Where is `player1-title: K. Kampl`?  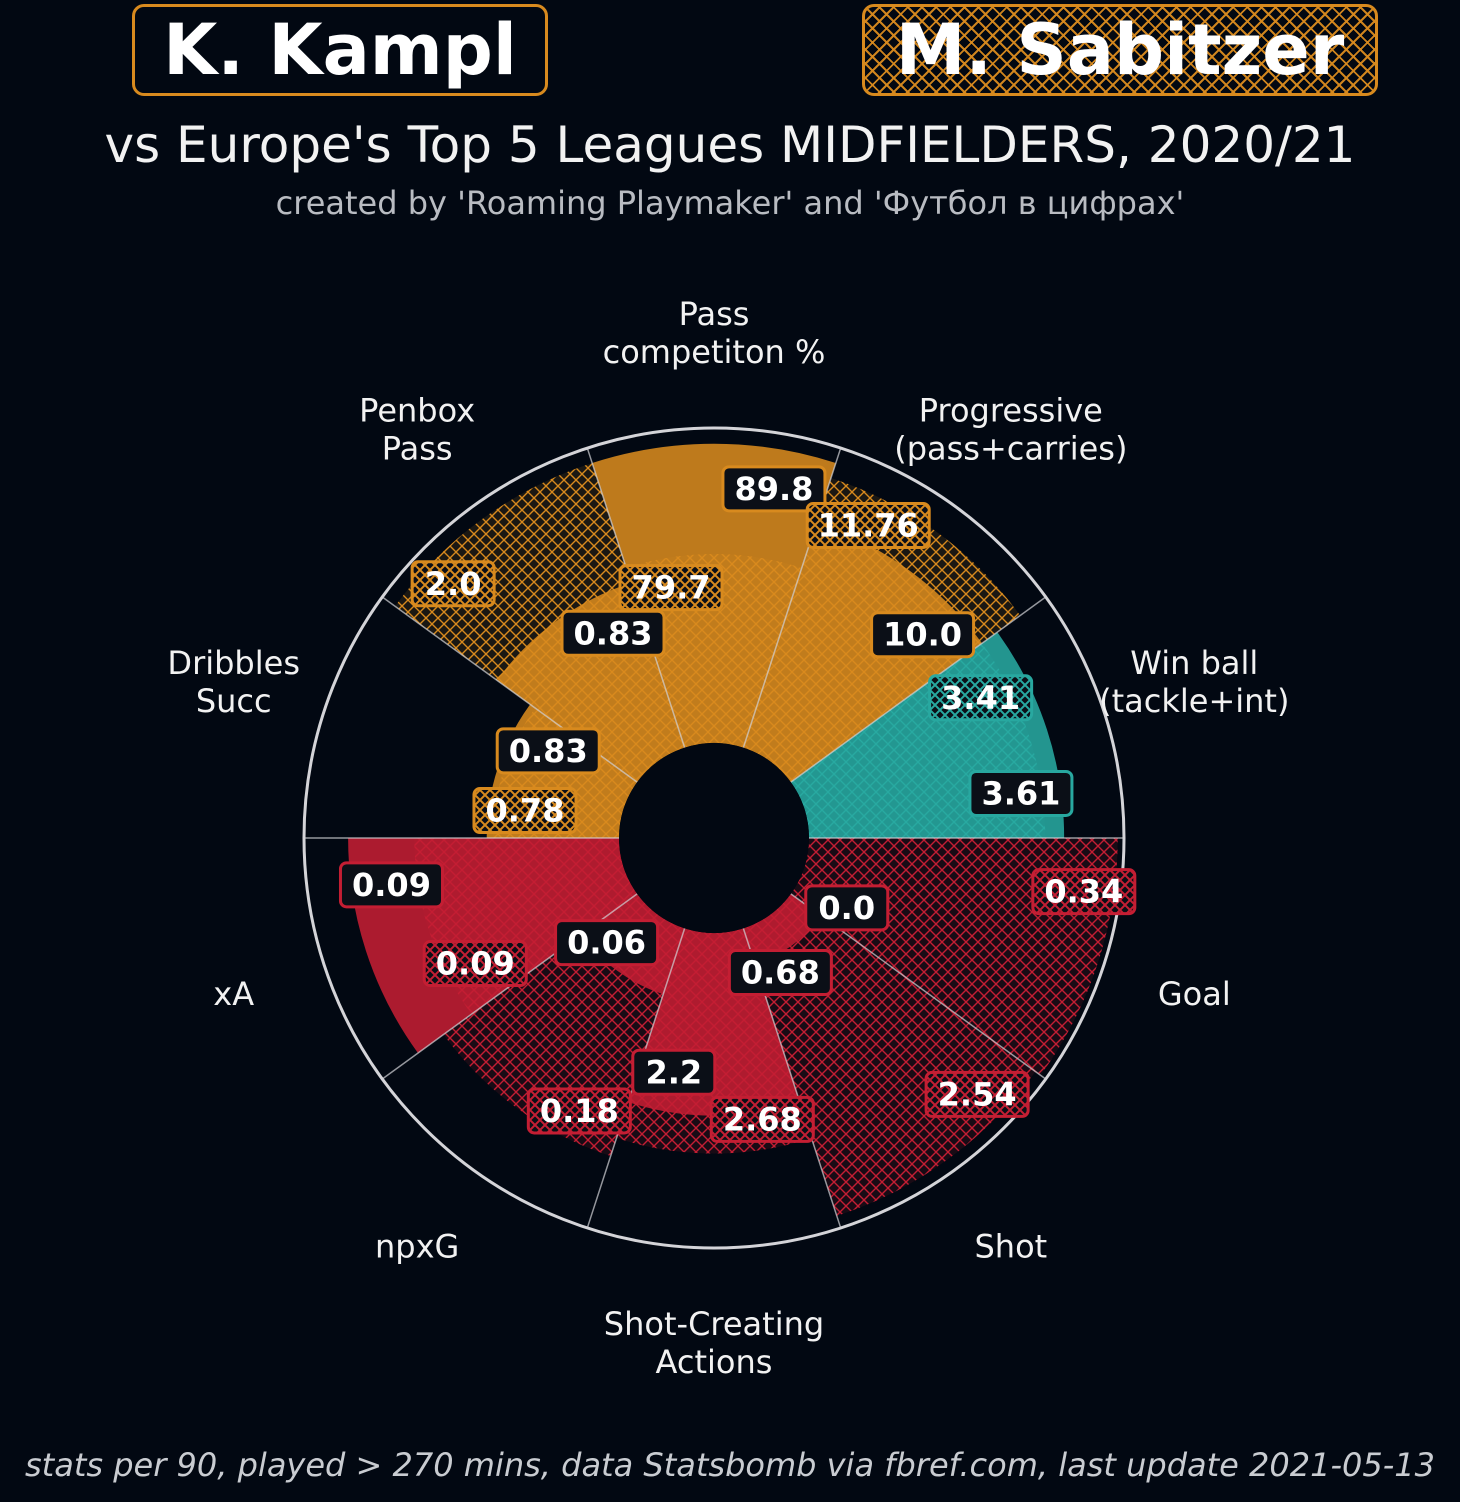 player1-title: K. Kampl is located at coordinates (340, 50).